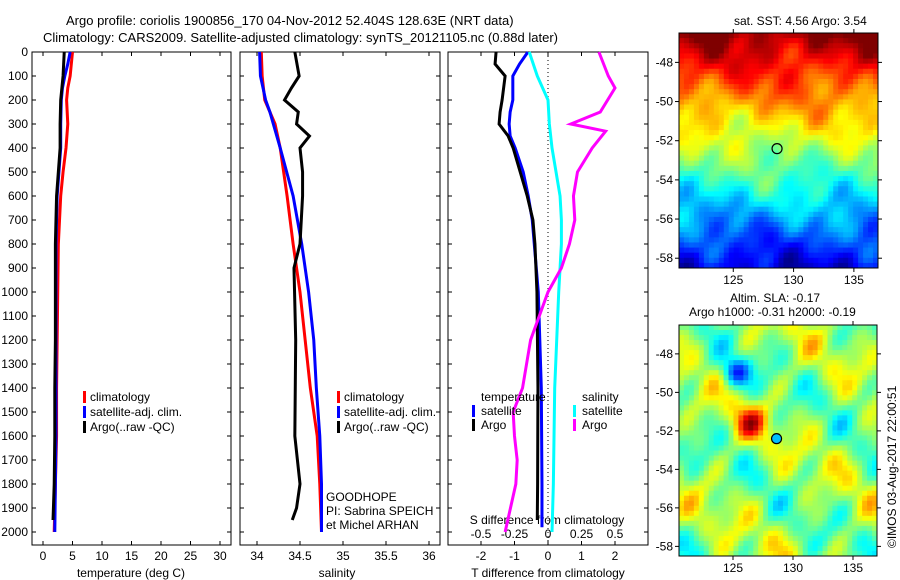 This screenshot has width=900, height=580. What do you see at coordinates (300, 556) in the screenshot?
I see `sal-tick-label: 34.5` at bounding box center [300, 556].